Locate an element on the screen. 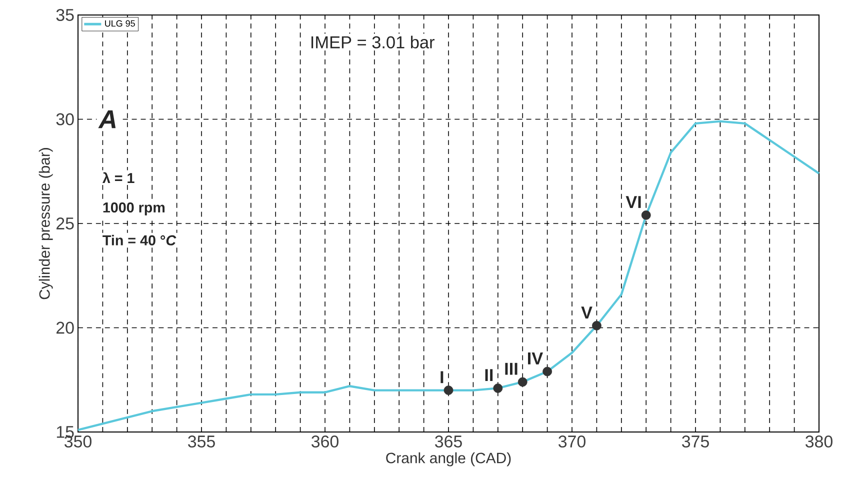  annotation: III is located at coordinates (511, 368).